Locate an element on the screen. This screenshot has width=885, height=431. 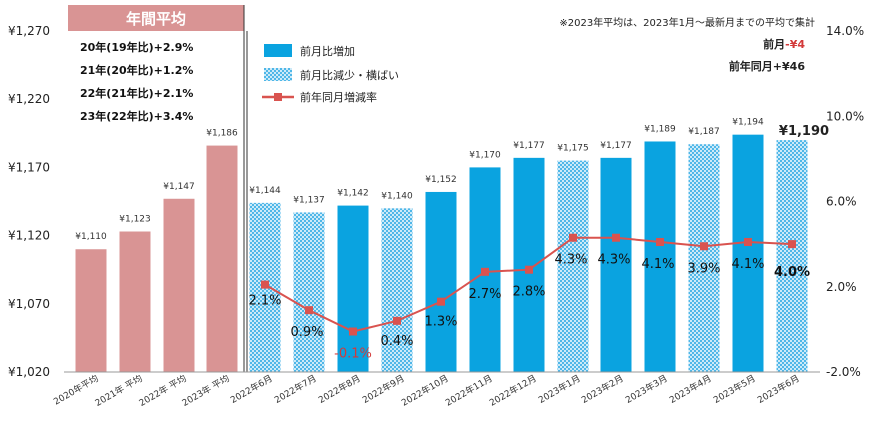
mom-label: 前月 is located at coordinates (774, 44).